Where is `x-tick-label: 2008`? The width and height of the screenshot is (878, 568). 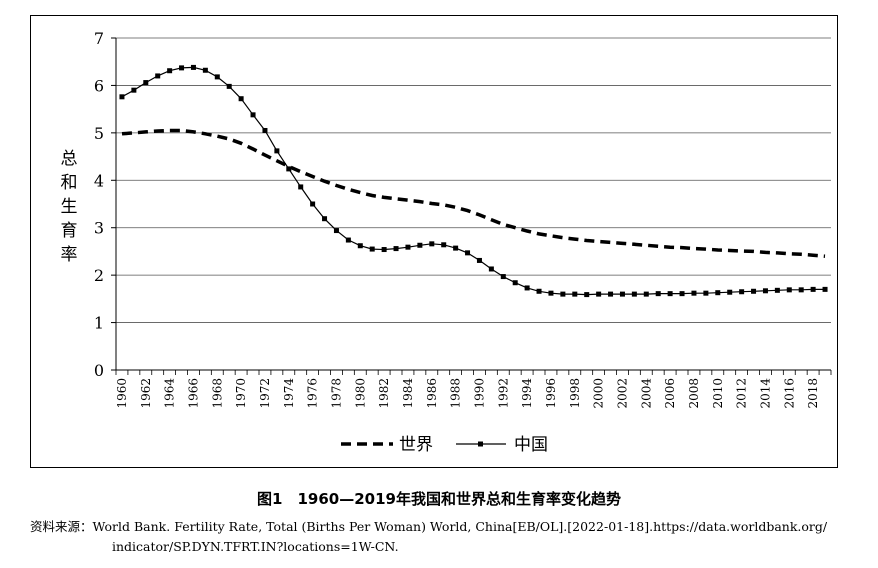 x-tick-label: 2008 is located at coordinates (694, 393).